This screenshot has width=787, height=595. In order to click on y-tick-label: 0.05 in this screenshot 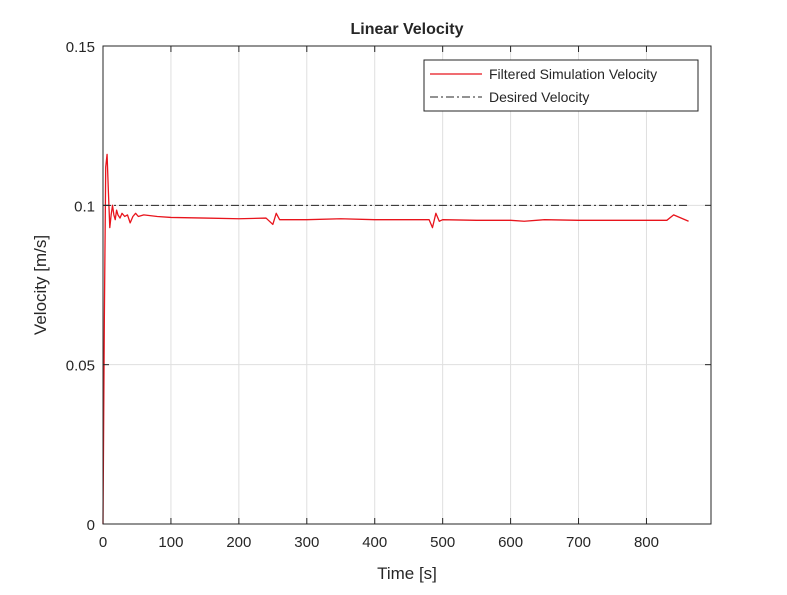, I will do `click(80, 366)`.